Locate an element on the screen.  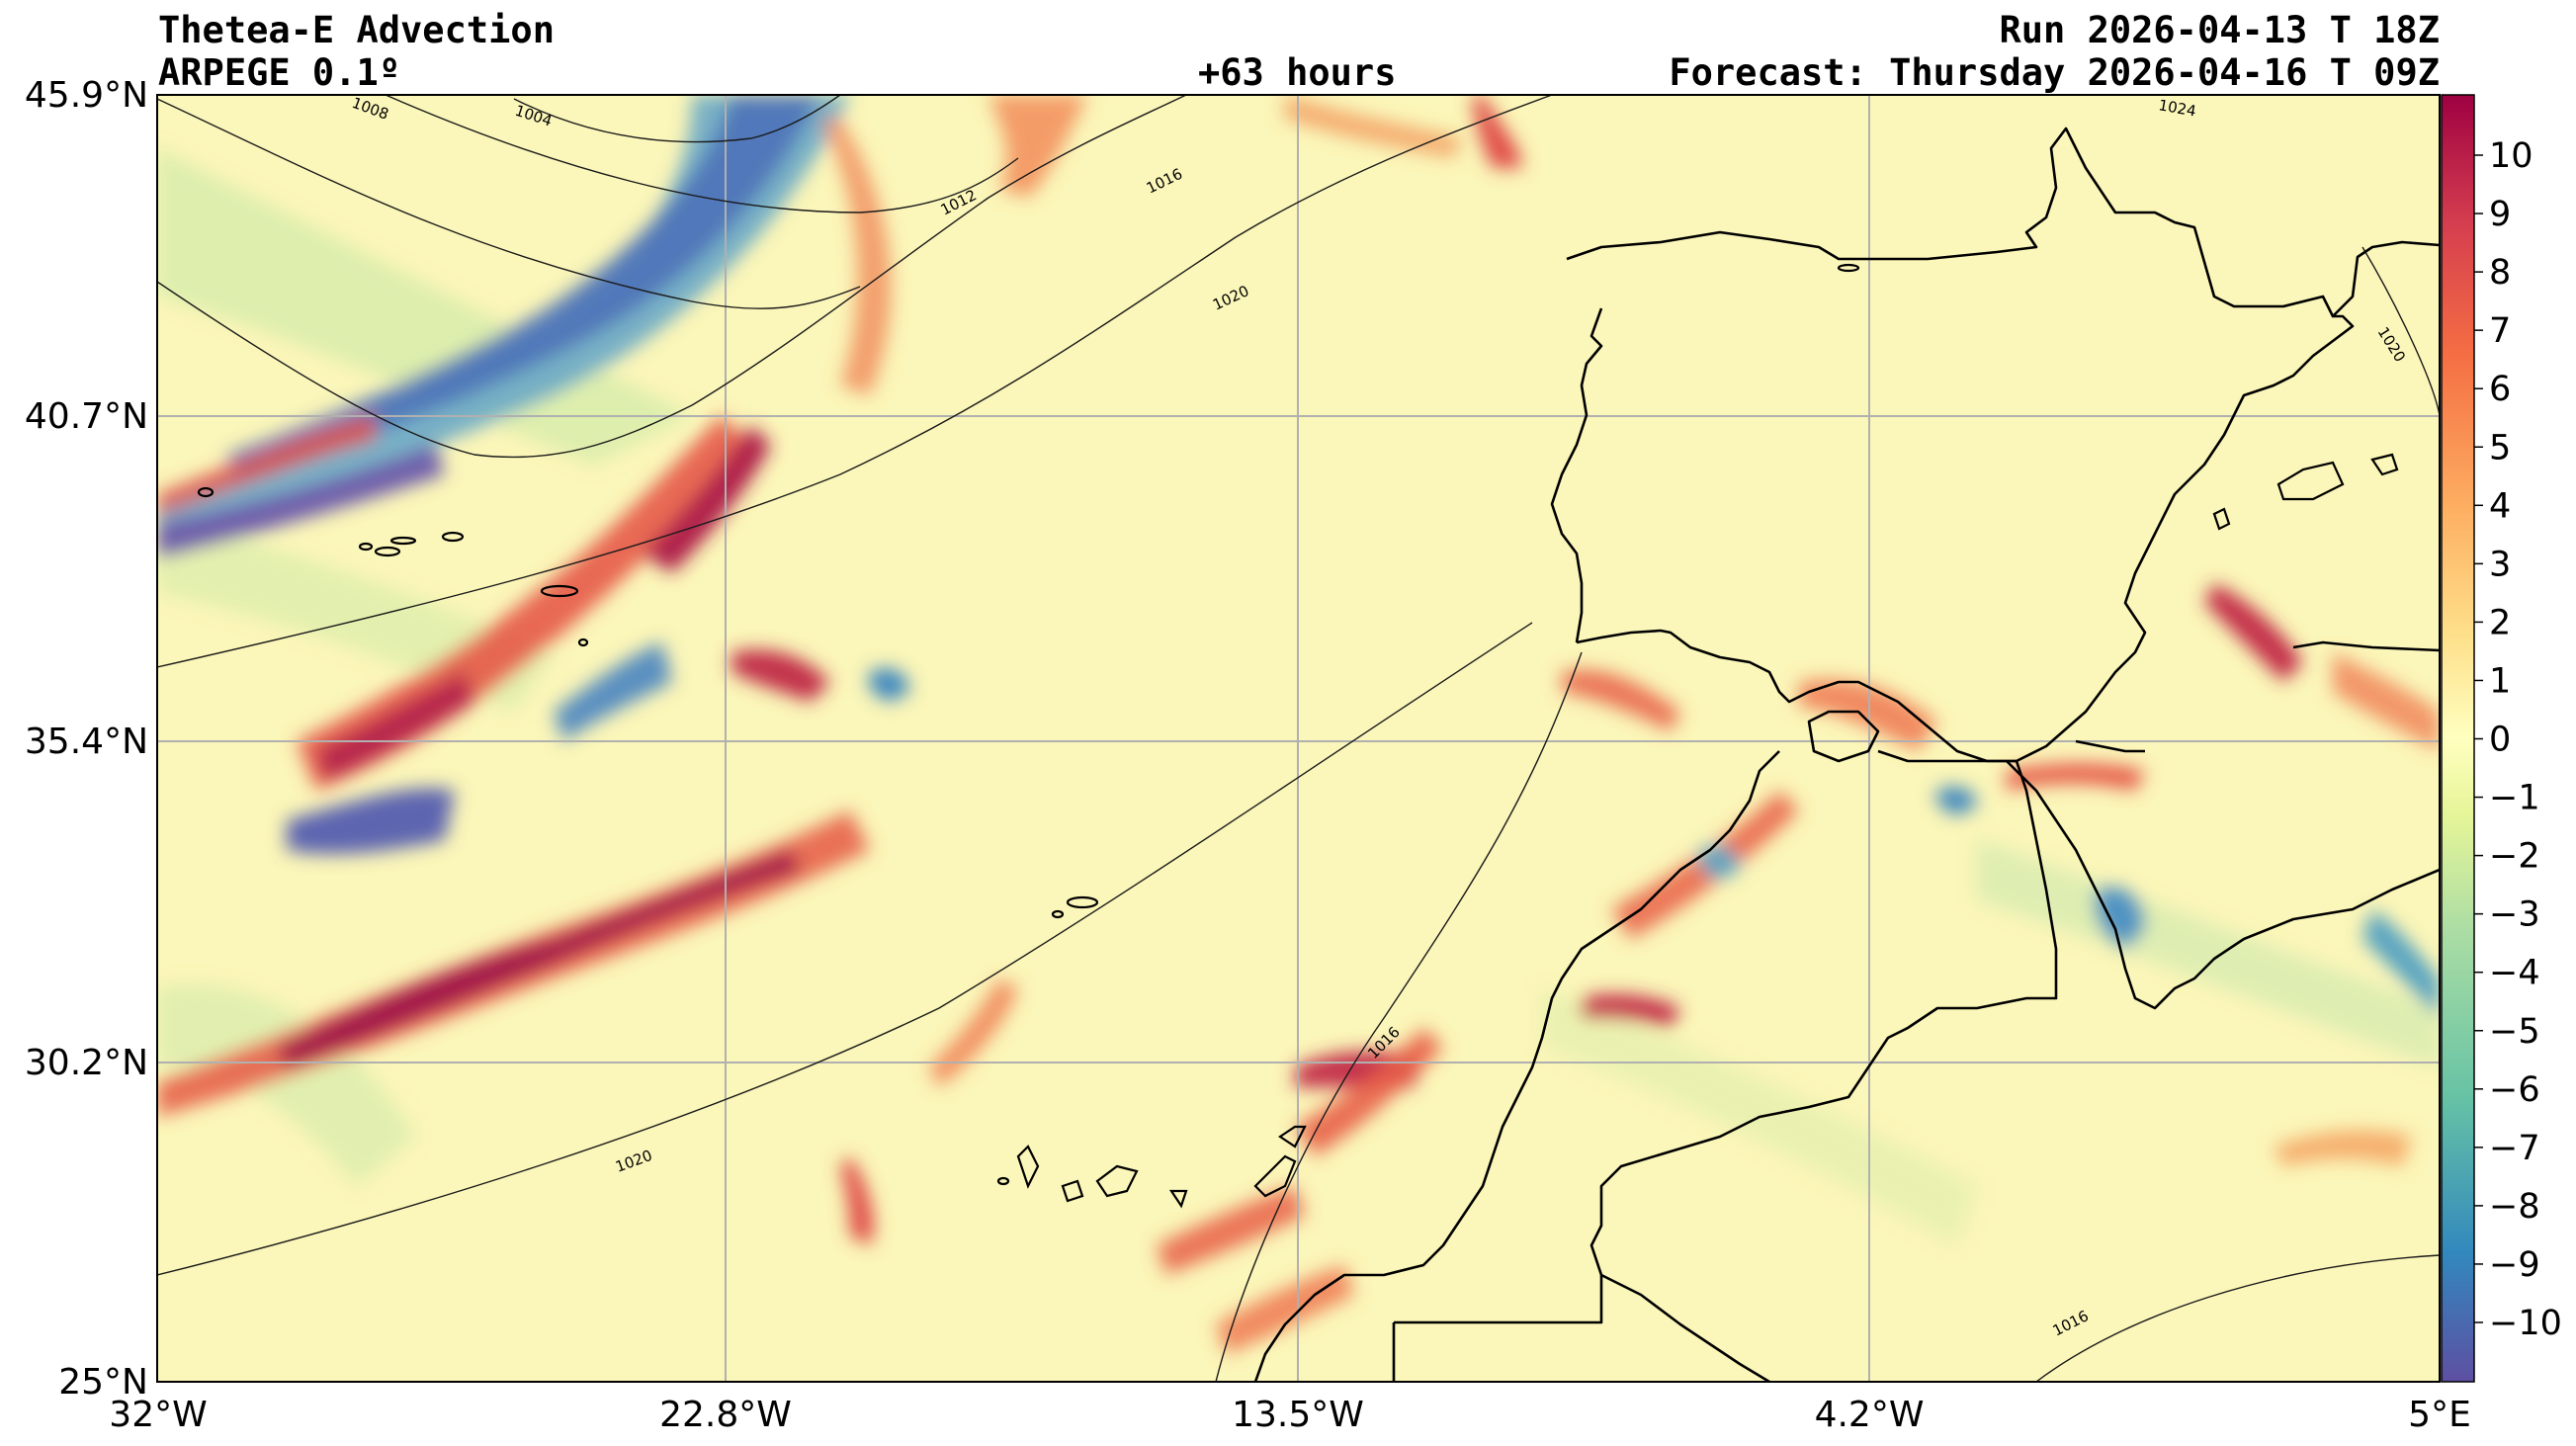
longitude-labels: 32°W 22.8°W 13.5°W 4.2°W 5°E is located at coordinates (1290, 1415).